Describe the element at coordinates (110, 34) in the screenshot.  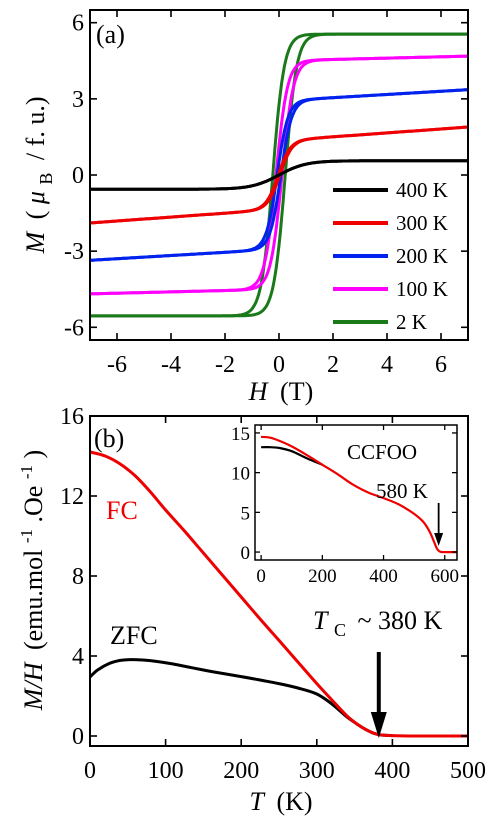
I see `panel-a-label: (a)` at that location.